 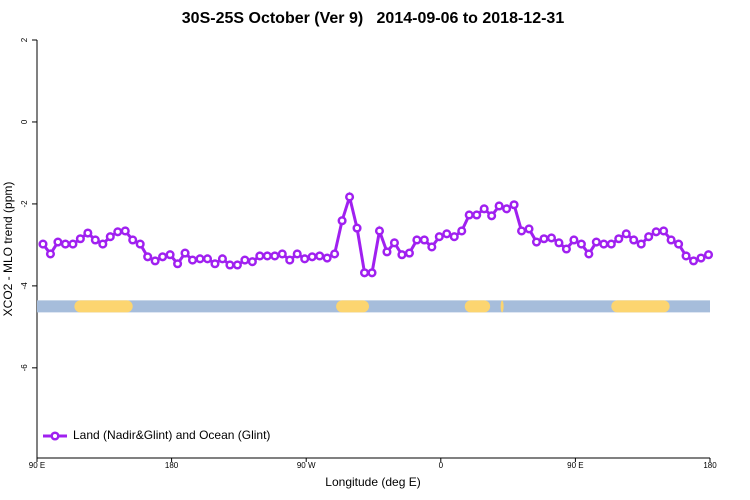 What do you see at coordinates (24, 204) in the screenshot?
I see `y-tick-label: -2` at bounding box center [24, 204].